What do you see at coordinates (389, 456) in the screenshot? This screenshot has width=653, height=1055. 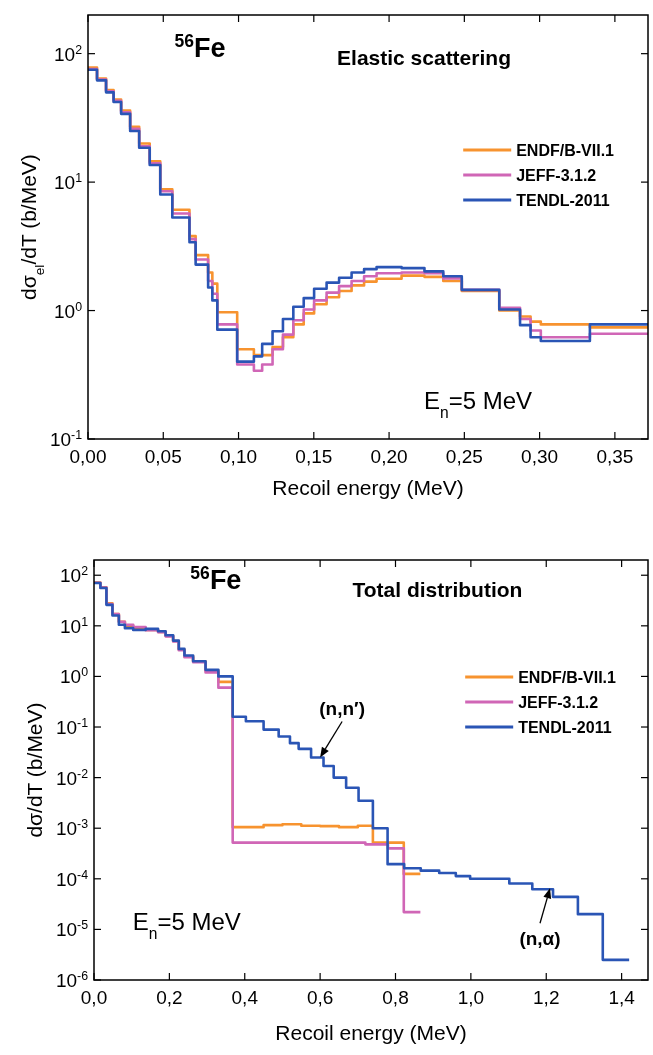 I see `x-tick-label: 0,20` at bounding box center [389, 456].